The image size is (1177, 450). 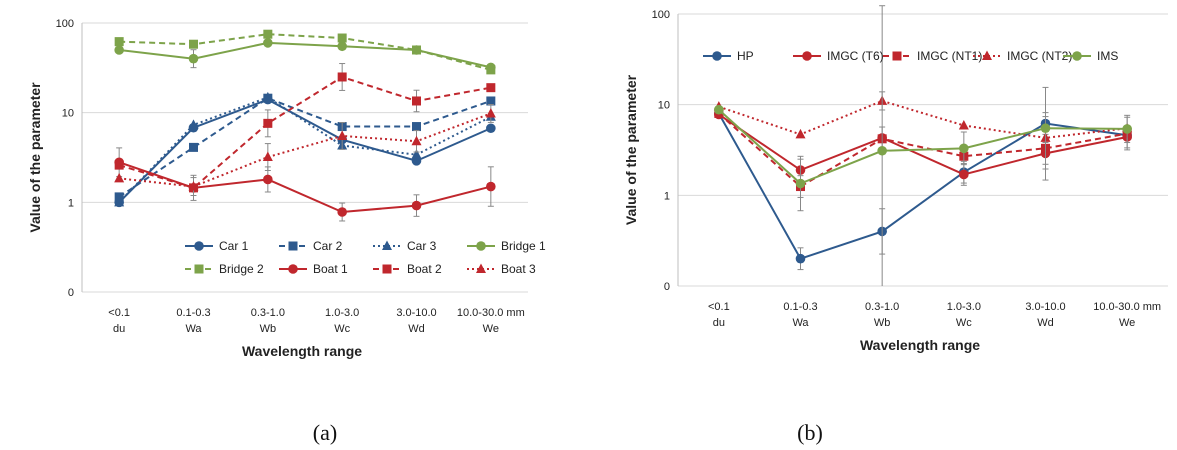 I want to click on x-tick-sublabel-4: Wd, so click(x=1045, y=323).